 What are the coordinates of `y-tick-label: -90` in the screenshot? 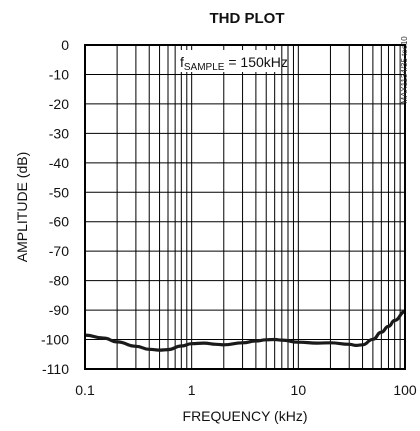 It's located at (59, 310).